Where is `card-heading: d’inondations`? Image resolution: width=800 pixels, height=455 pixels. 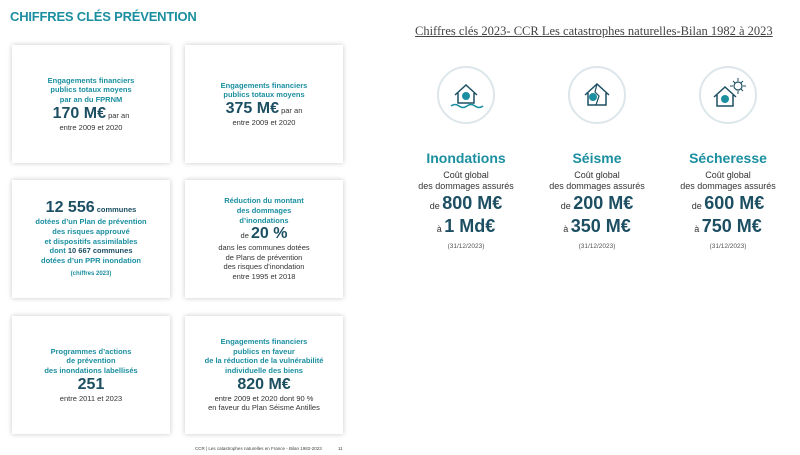
card-heading: d’inondations is located at coordinates (264, 220).